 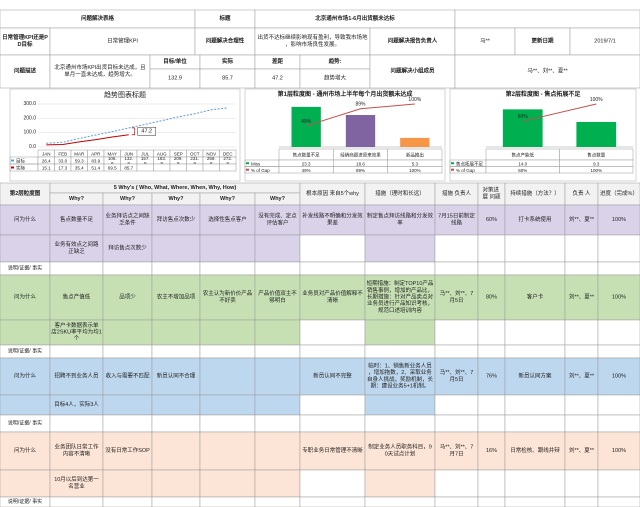 I want to click on x-tick-label: JUL, so click(x=145, y=153).